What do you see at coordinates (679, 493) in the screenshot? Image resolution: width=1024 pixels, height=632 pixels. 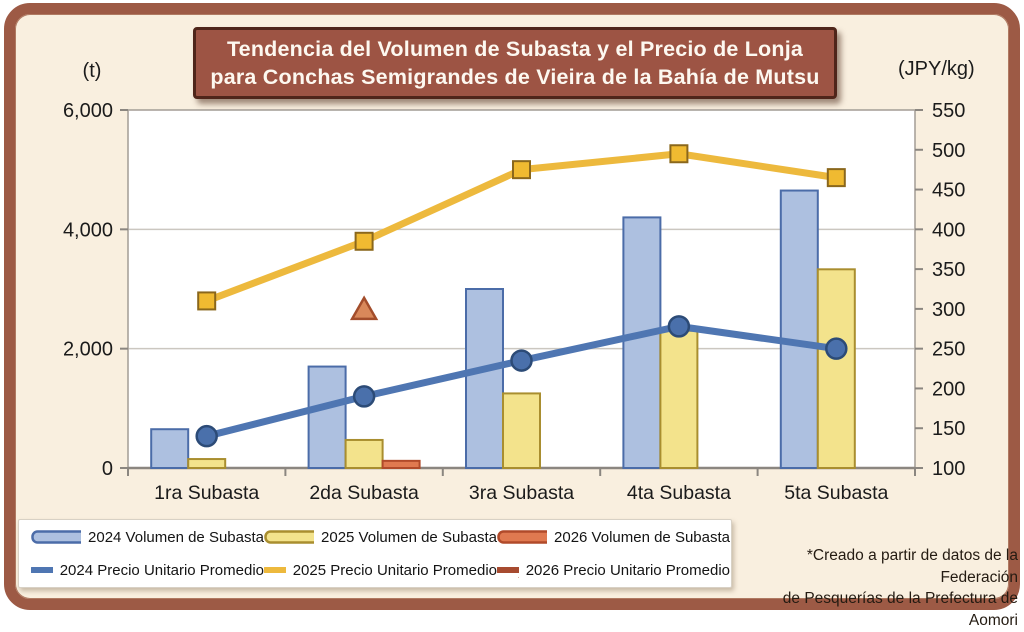 I see `x-label-4ta-subasta: 4ta Subasta` at bounding box center [679, 493].